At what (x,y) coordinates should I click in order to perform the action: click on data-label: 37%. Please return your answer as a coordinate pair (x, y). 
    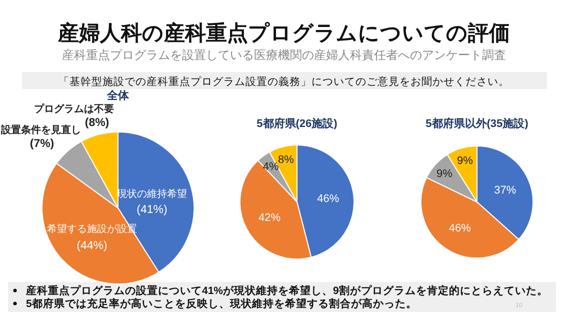
    Looking at the image, I should click on (505, 190).